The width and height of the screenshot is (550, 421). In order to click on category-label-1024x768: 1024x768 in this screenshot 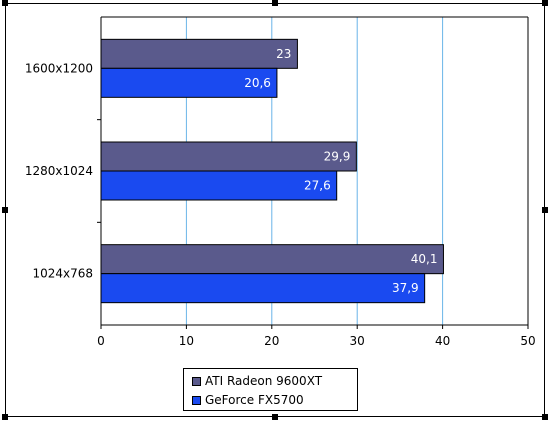, I will do `click(62, 274)`.